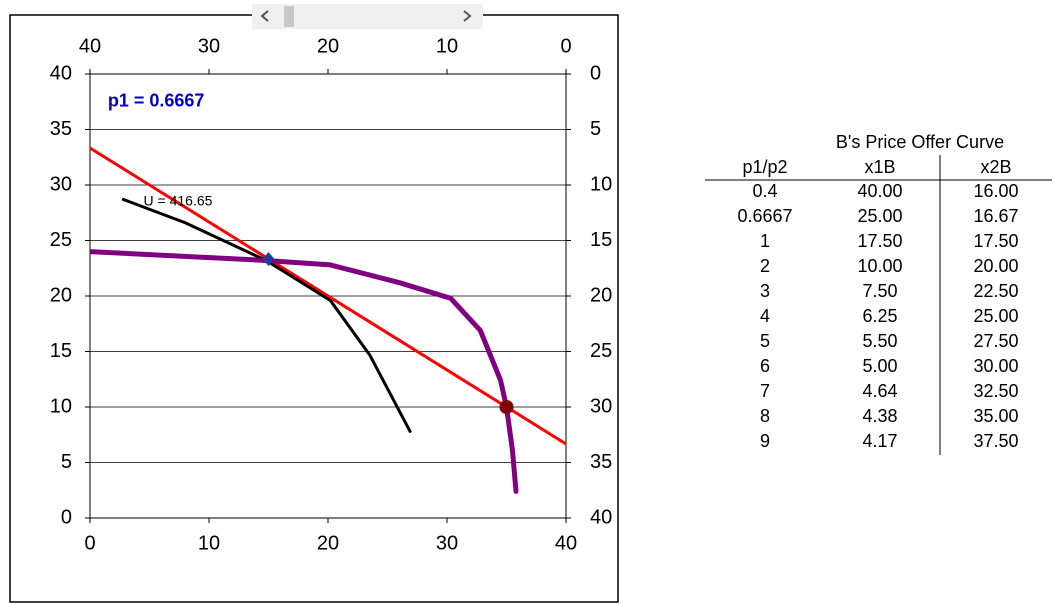 Image resolution: width=1061 pixels, height=604 pixels. What do you see at coordinates (289, 16) in the screenshot?
I see `scrollbar-thumb` at bounding box center [289, 16].